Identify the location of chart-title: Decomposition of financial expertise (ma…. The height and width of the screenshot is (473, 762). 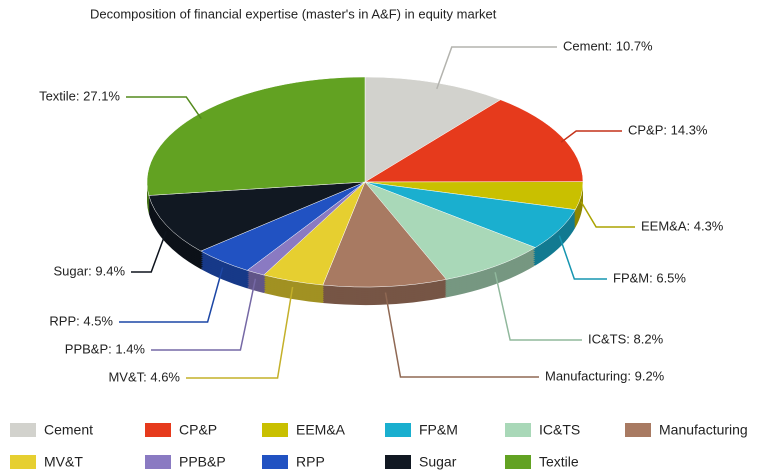
(293, 13).